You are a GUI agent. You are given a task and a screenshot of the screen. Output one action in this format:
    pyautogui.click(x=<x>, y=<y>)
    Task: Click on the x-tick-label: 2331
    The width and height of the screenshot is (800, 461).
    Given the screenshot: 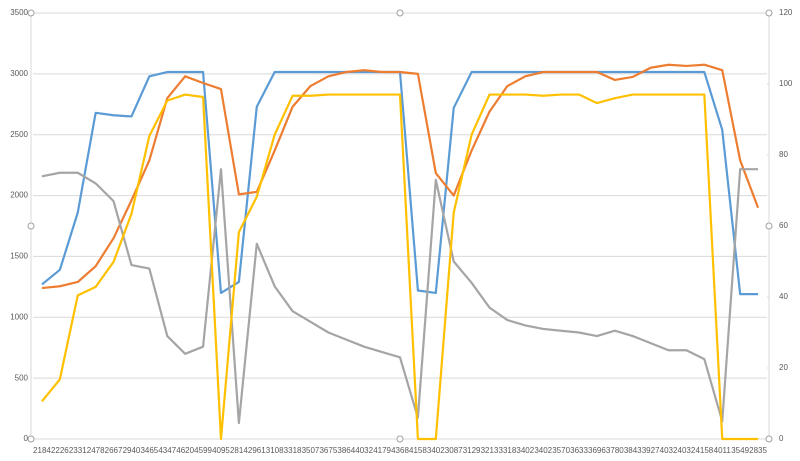 What is the action you would take?
    pyautogui.click(x=78, y=450)
    